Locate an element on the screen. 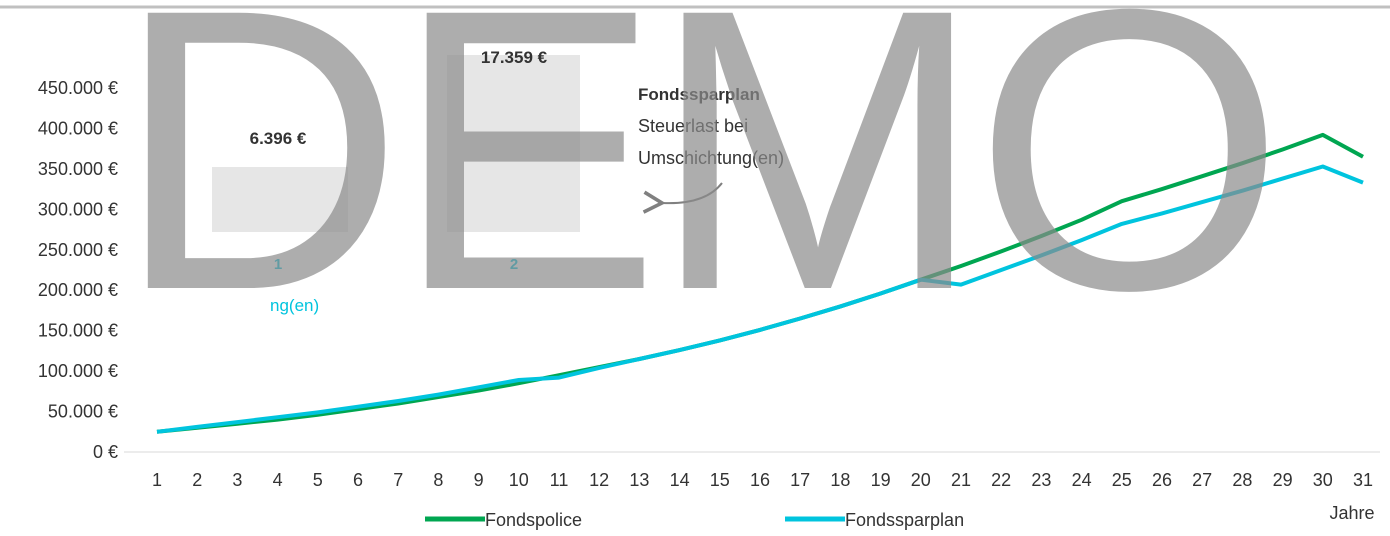 The image size is (1390, 536). x-tick-label: 25 is located at coordinates (1122, 480).